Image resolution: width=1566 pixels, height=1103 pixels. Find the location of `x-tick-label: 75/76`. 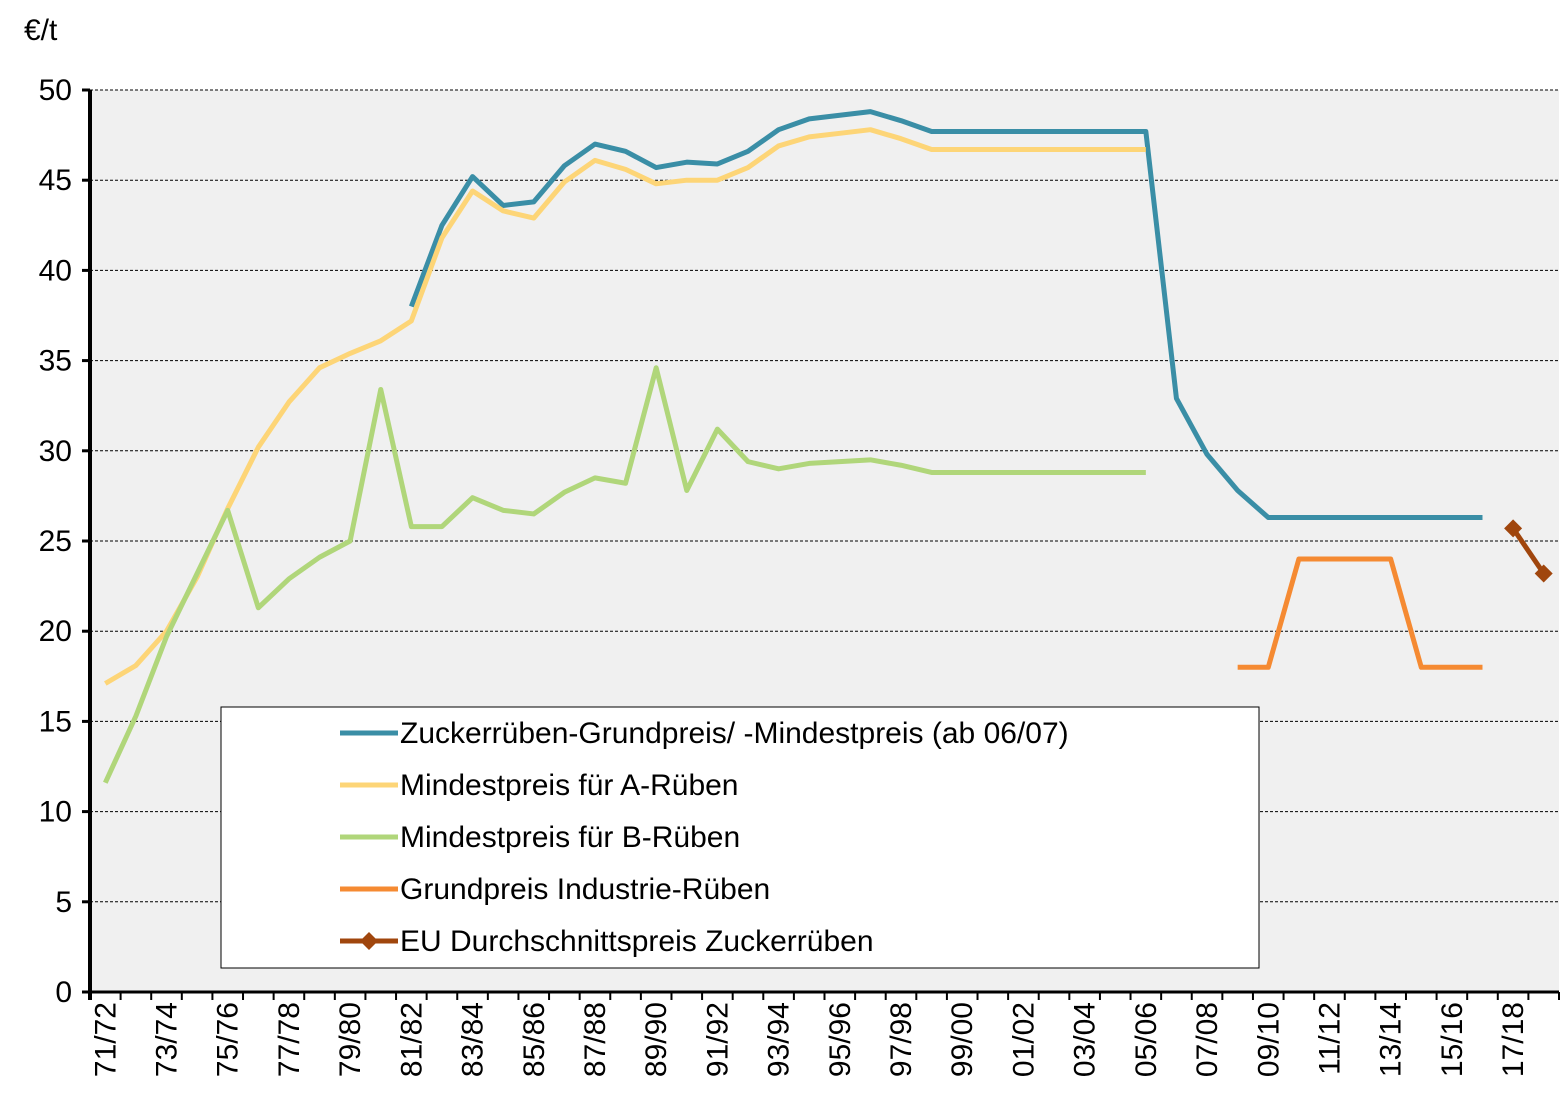

x-tick-label: 75/76 is located at coordinates (228, 1039).